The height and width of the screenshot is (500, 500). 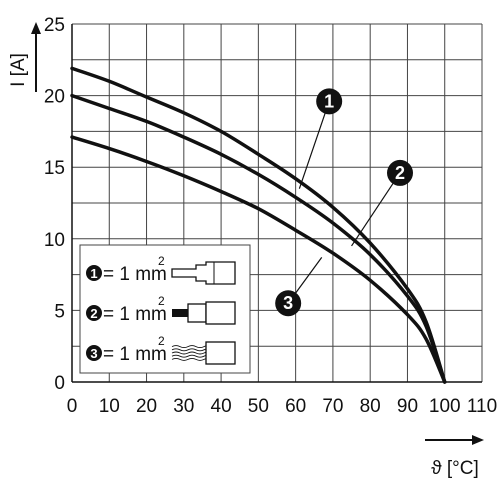 I want to click on x-tick-label: 90, so click(x=407, y=406).